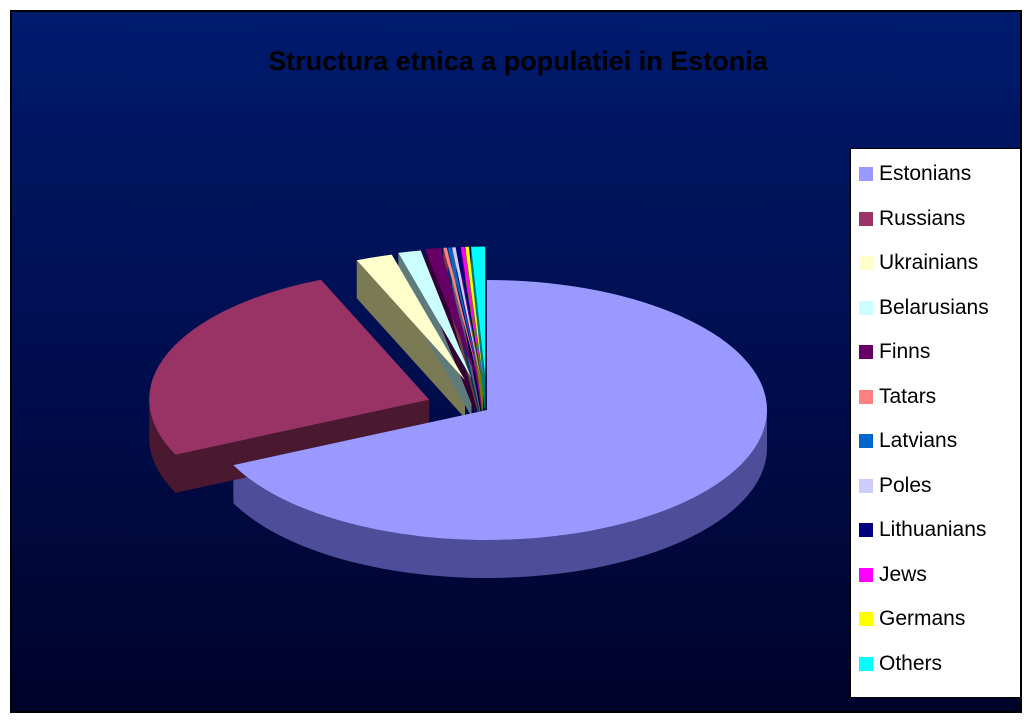  What do you see at coordinates (905, 351) in the screenshot?
I see `legend-label: Finns` at bounding box center [905, 351].